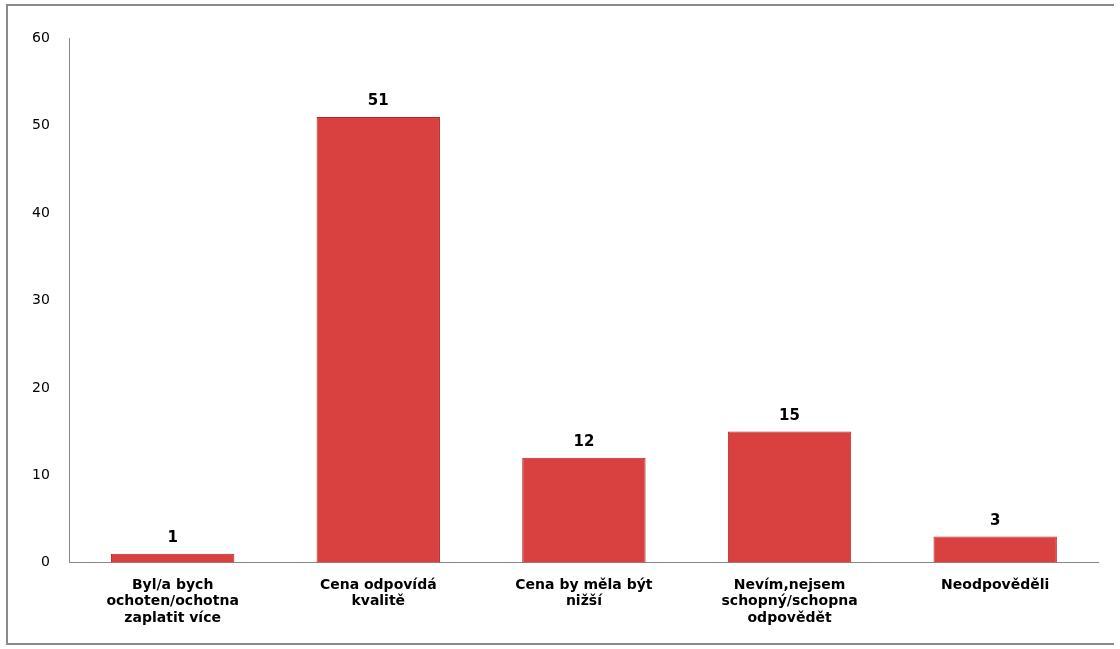 This screenshot has height=649, width=1120. I want to click on y-tick-label: 30, so click(40, 299).